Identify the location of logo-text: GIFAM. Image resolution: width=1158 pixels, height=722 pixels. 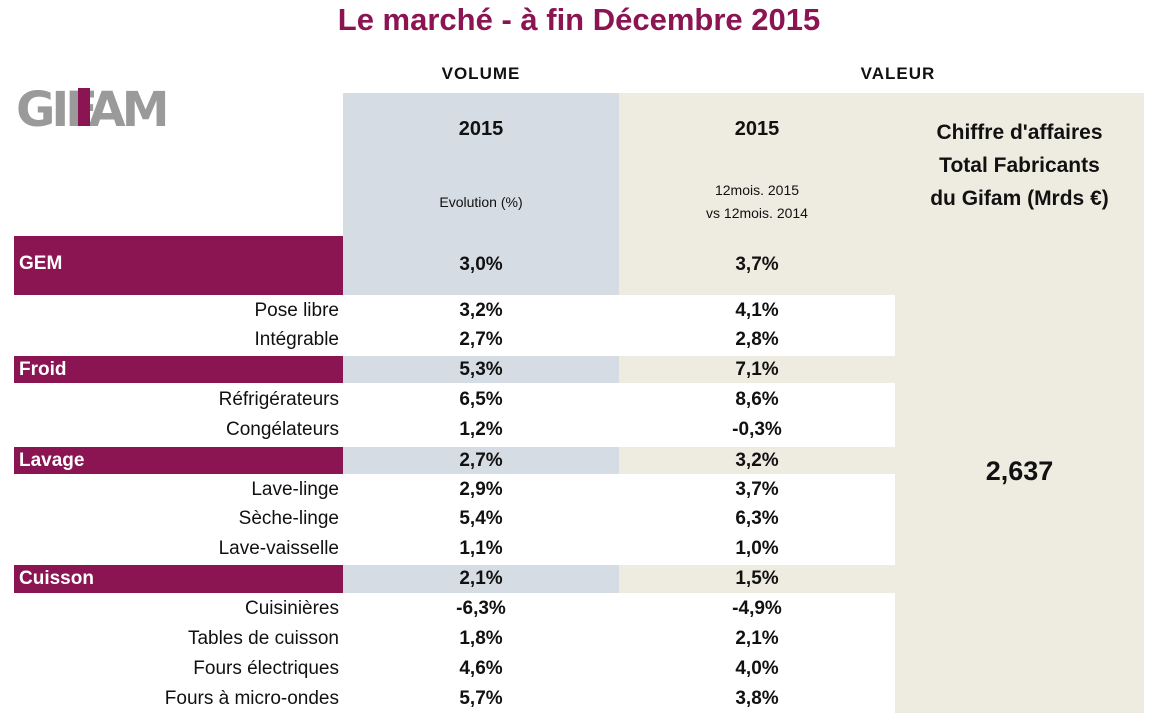
(91, 107).